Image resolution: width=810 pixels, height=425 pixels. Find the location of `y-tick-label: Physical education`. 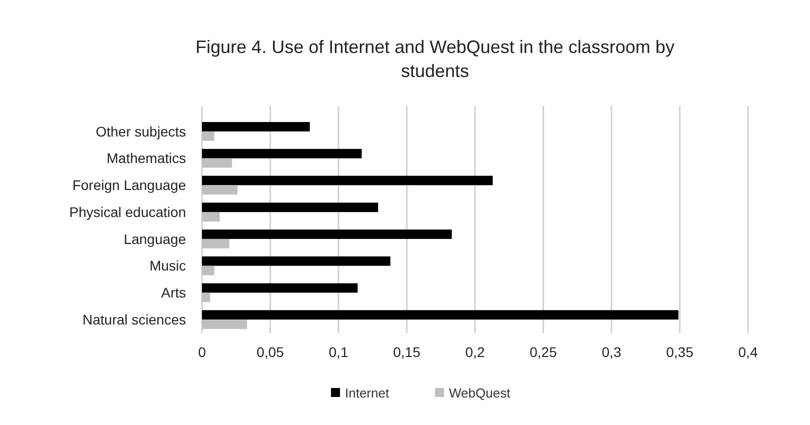

y-tick-label: Physical education is located at coordinates (127, 212).